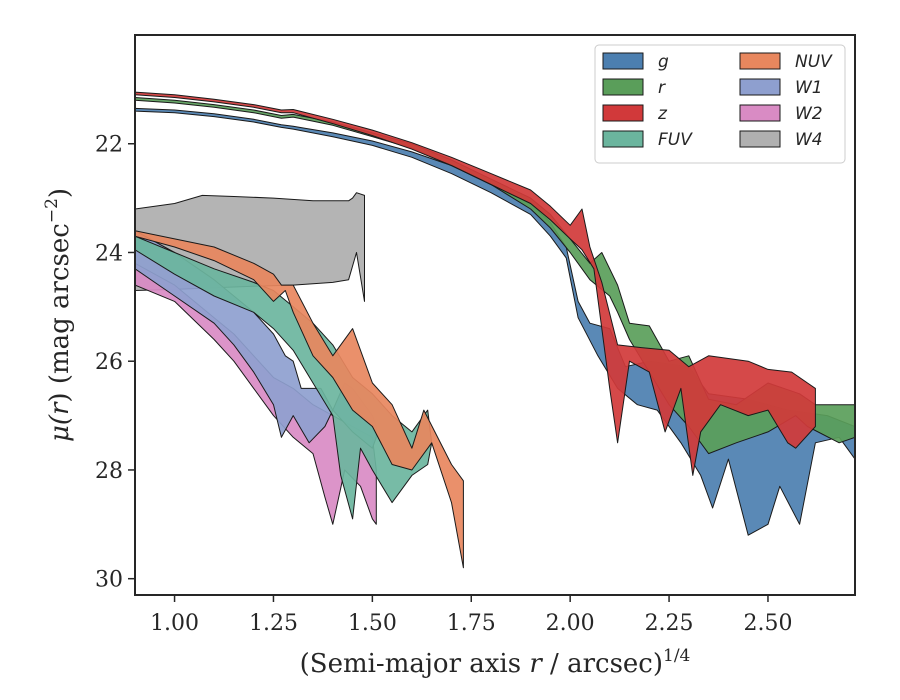 Image resolution: width=900 pixels, height=700 pixels. Describe the element at coordinates (760, 87) in the screenshot. I see `legend-swatch-w1` at that location.